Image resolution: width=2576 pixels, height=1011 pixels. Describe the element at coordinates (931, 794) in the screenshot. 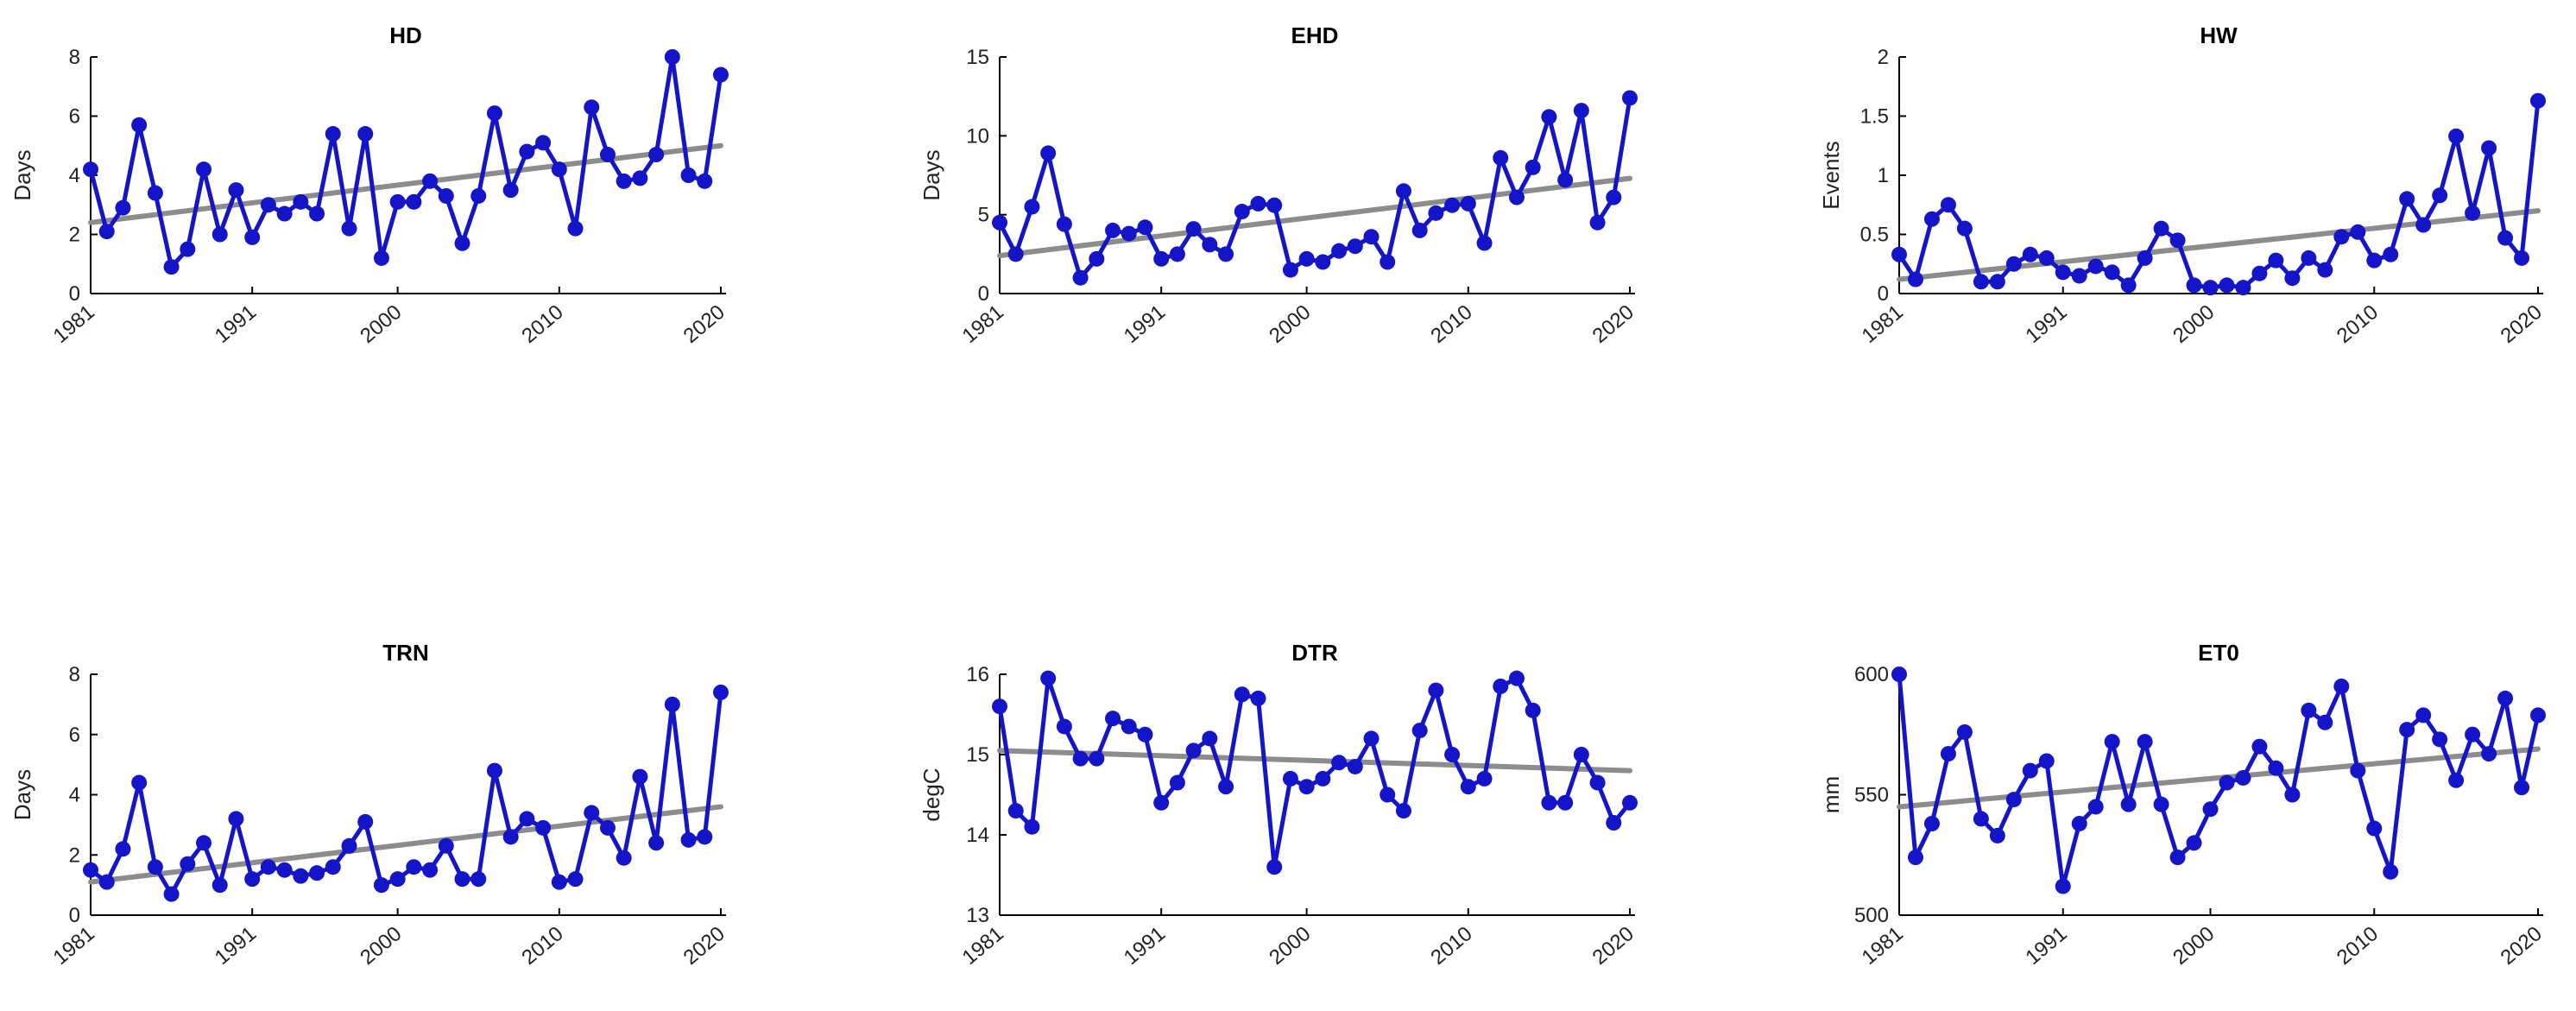

I see `y-axis-label: degC` at that location.